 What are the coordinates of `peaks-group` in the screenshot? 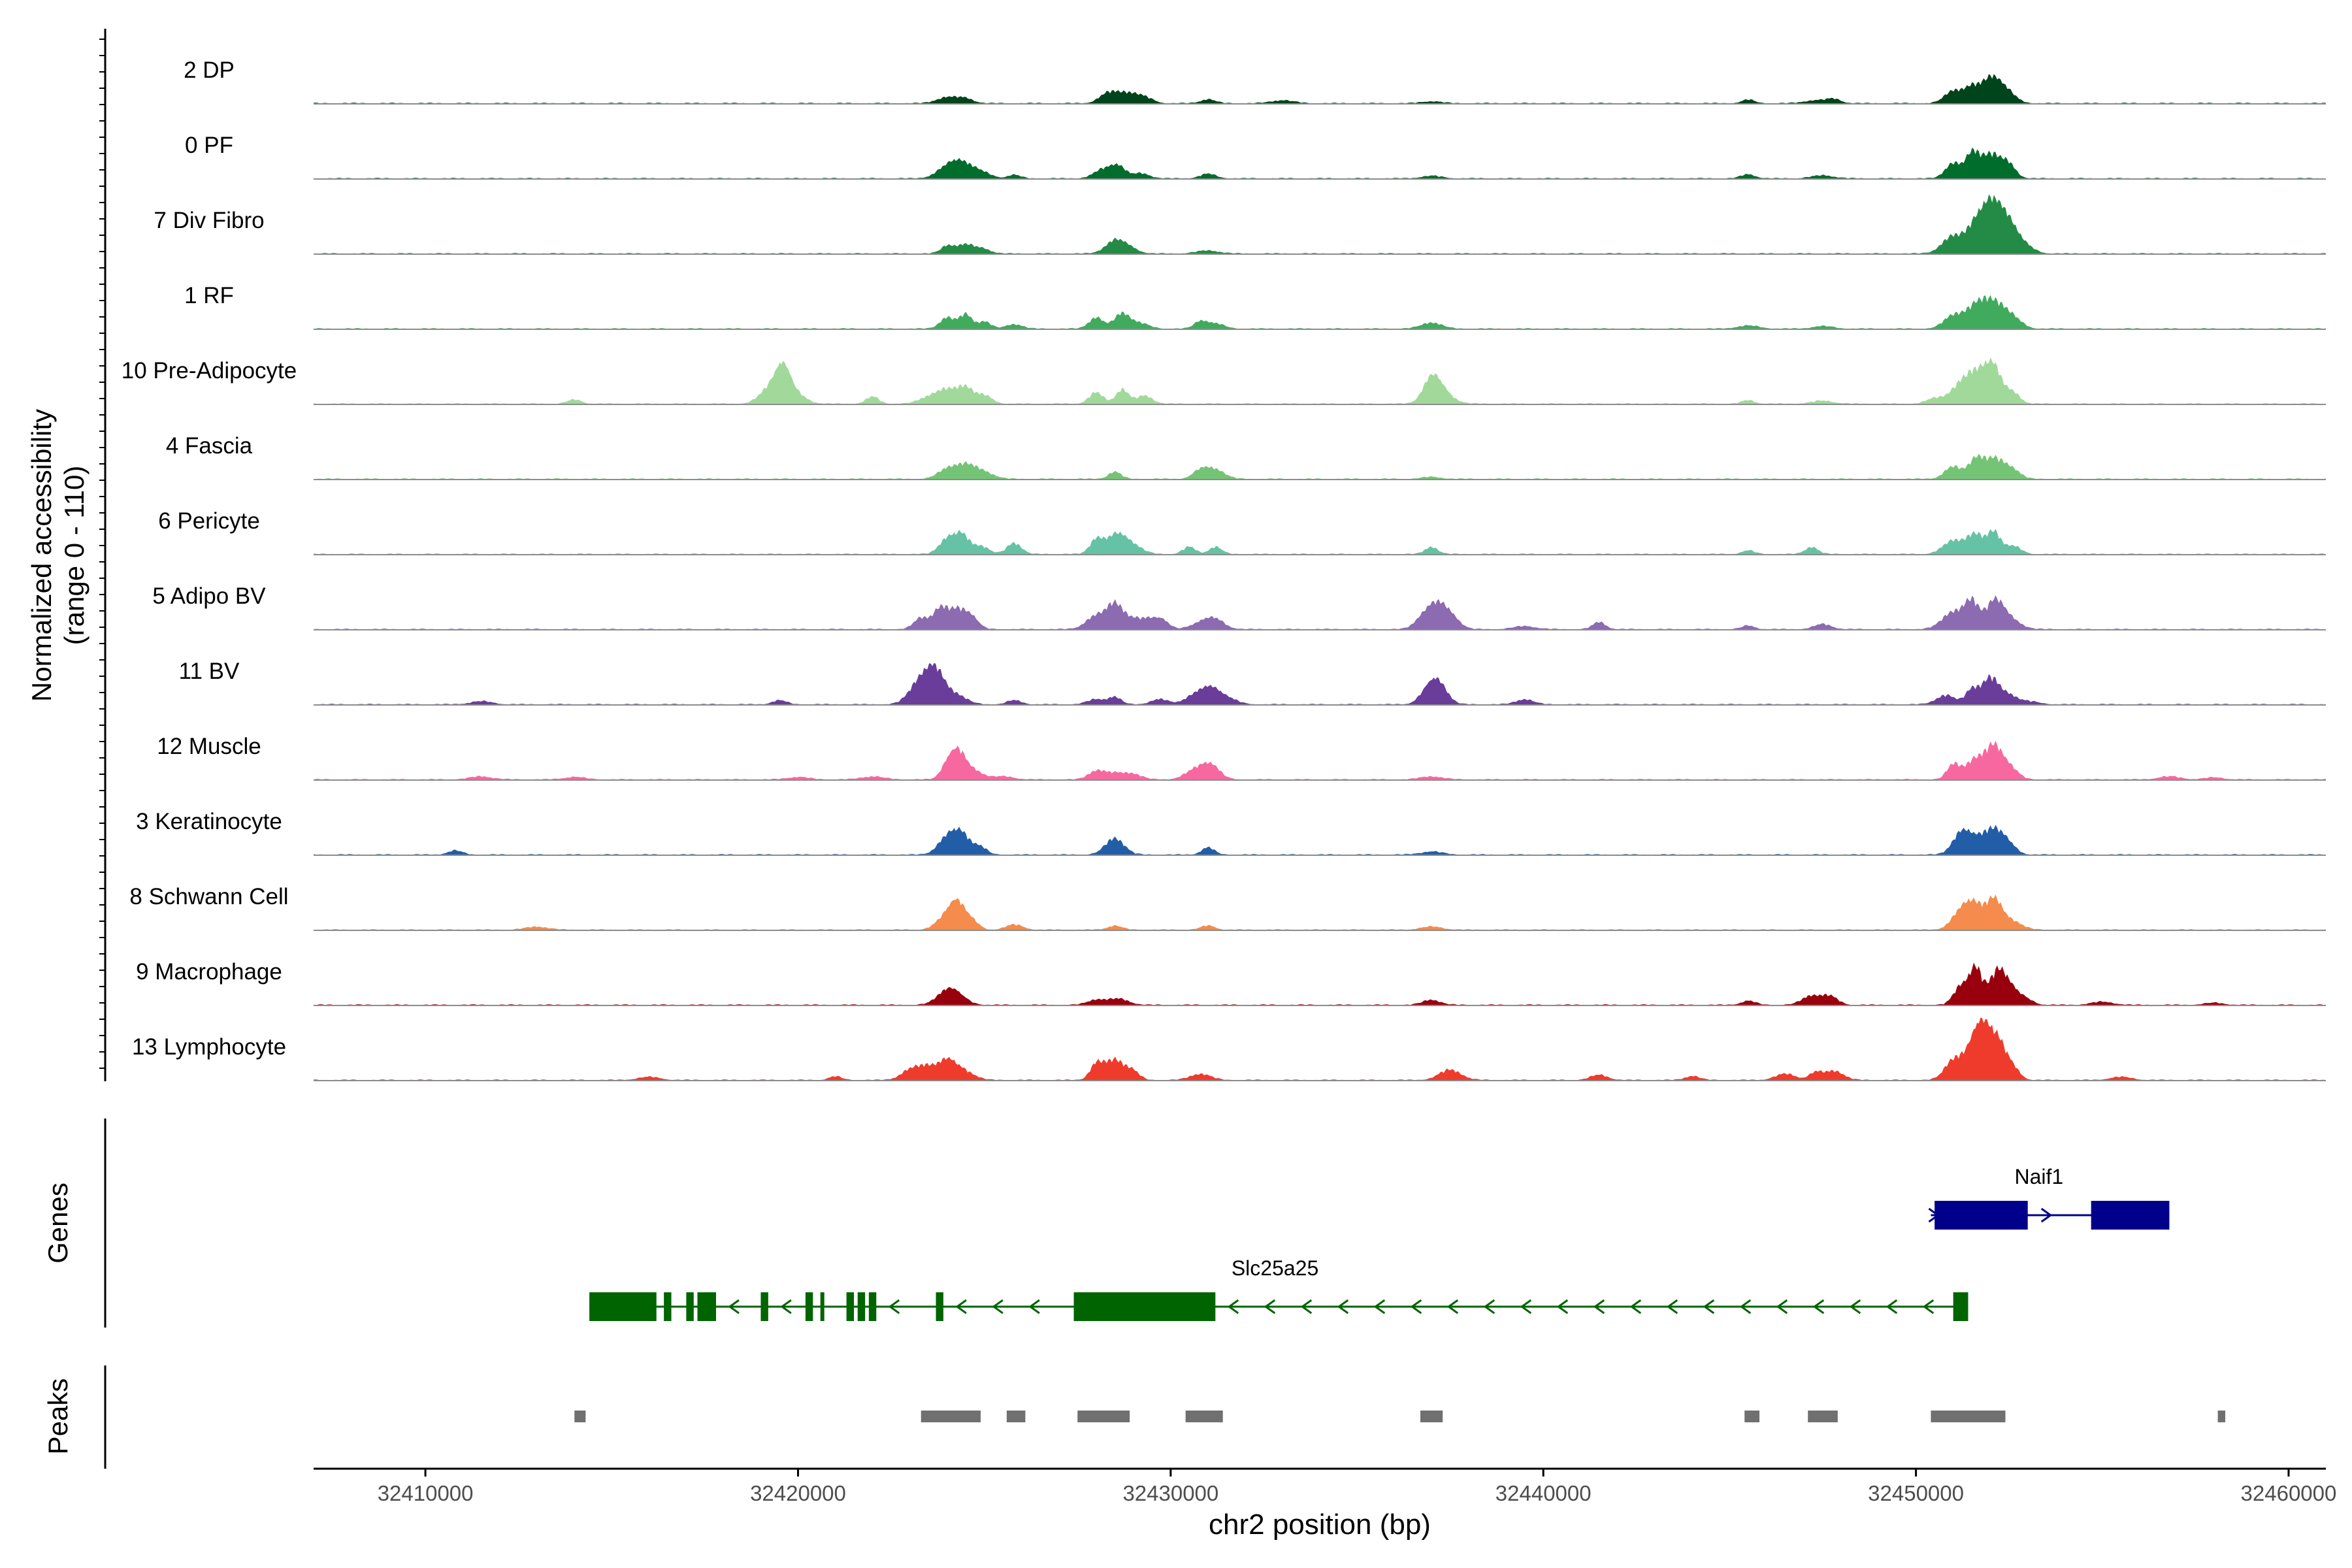 It's located at (1399, 1416).